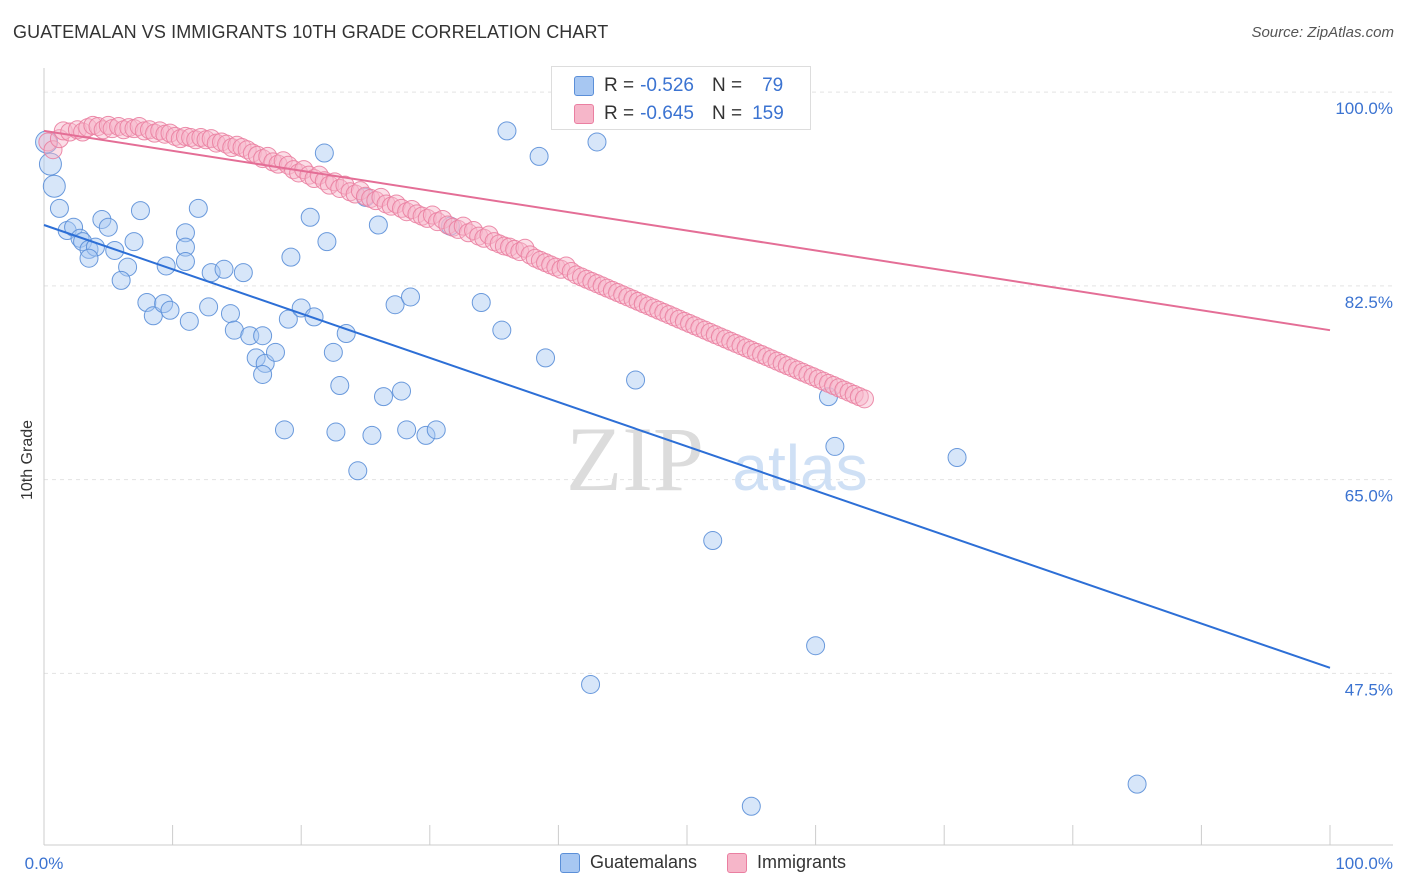 This screenshot has width=1406, height=892. I want to click on watermark: ZIP atlas, so click(717, 459).